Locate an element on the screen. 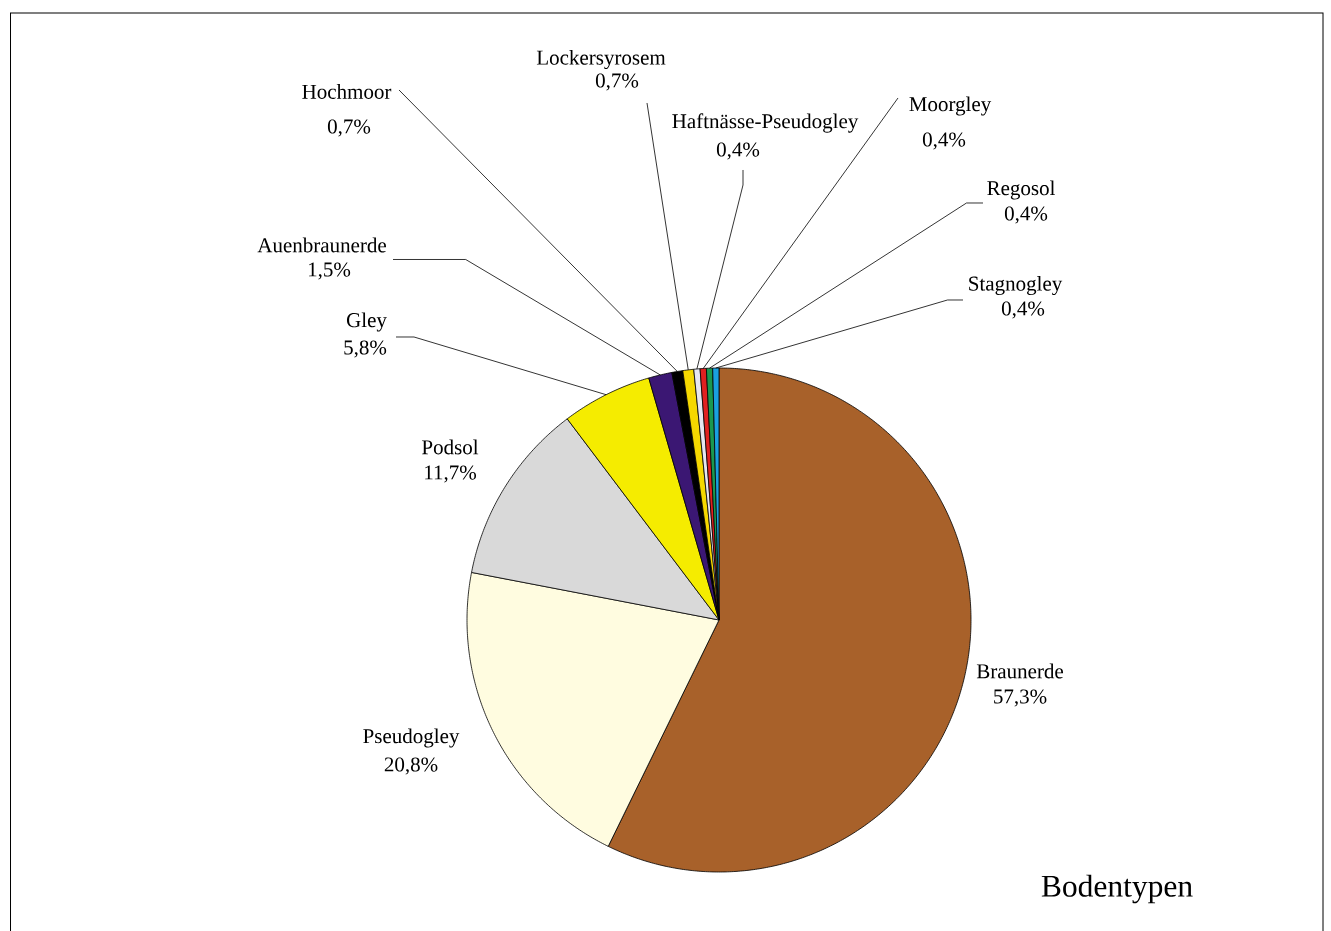  data-label: 5,8% is located at coordinates (365, 349).